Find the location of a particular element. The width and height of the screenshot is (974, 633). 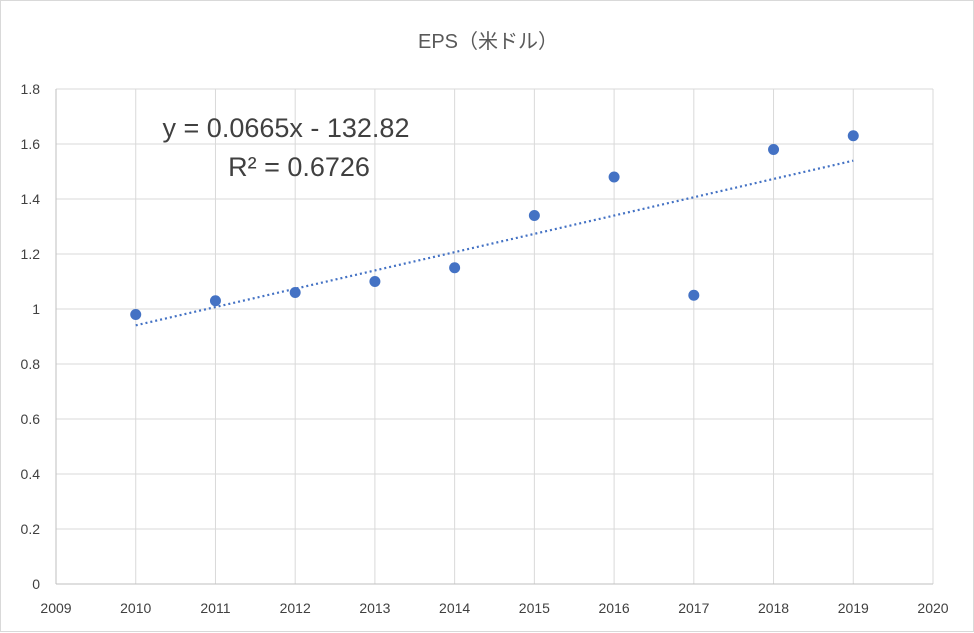

data-point-2015 is located at coordinates (534, 215).